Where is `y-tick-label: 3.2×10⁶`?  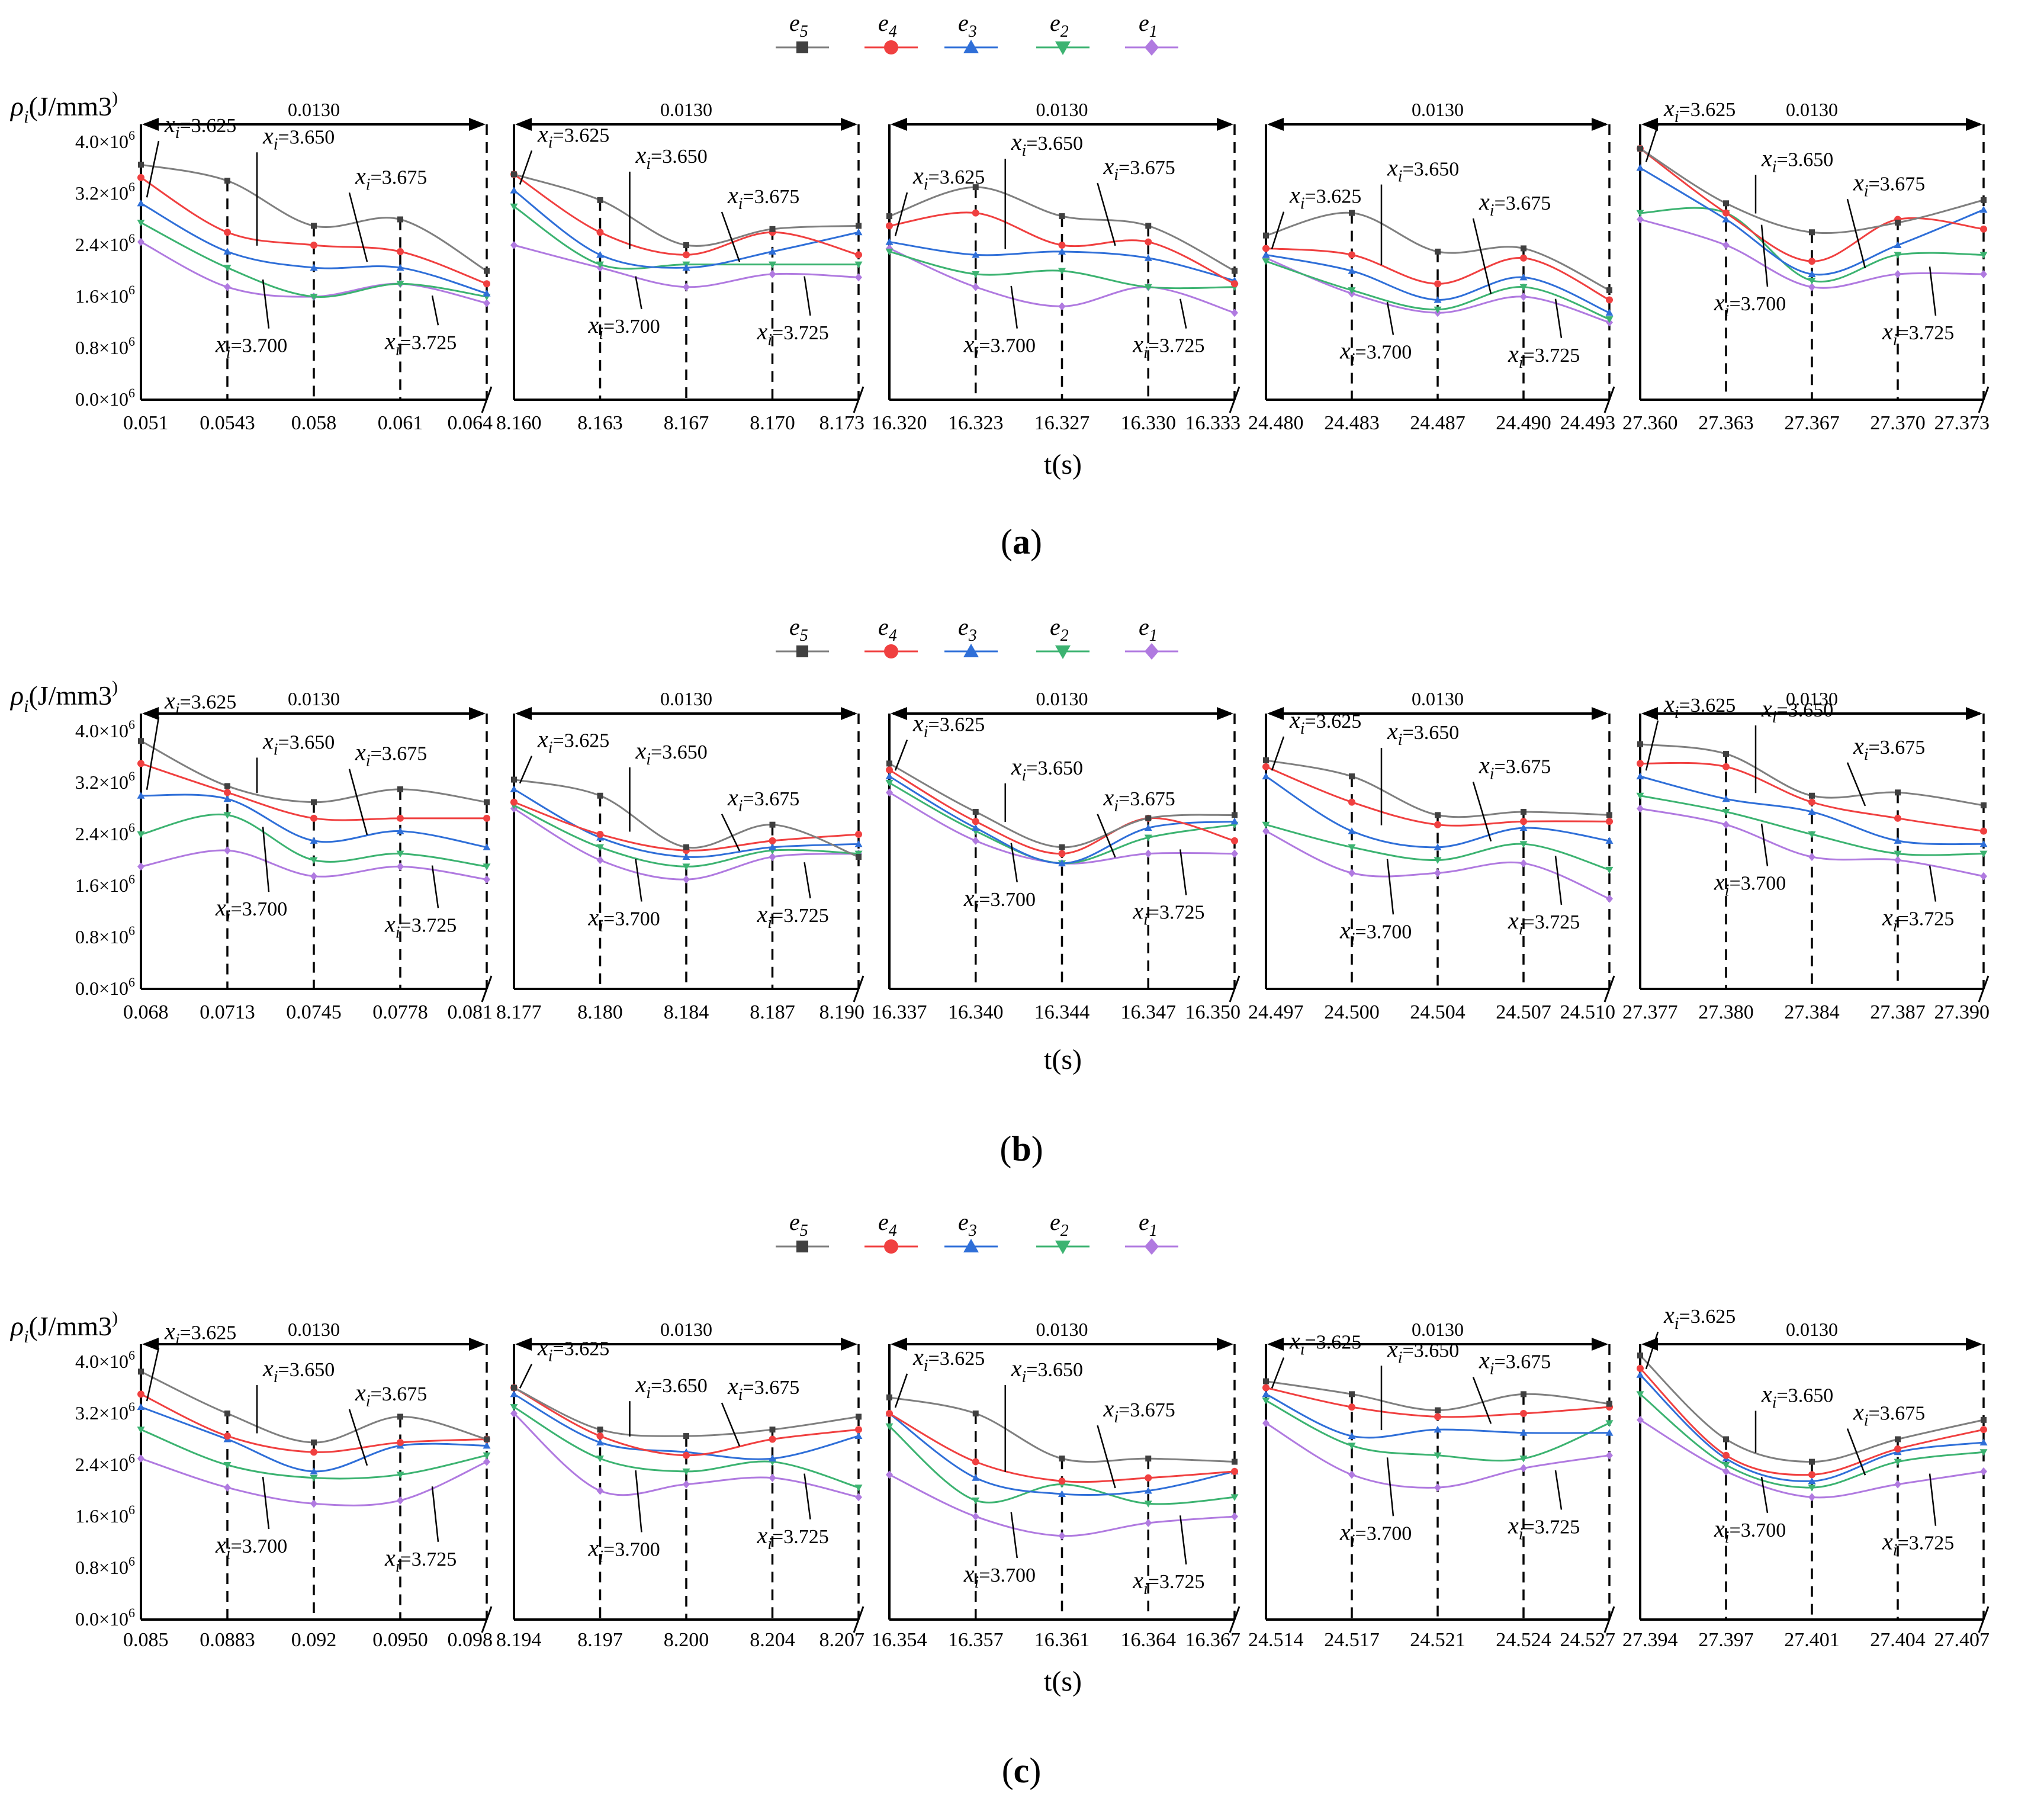 y-tick-label: 3.2×10⁶ is located at coordinates (105, 1411).